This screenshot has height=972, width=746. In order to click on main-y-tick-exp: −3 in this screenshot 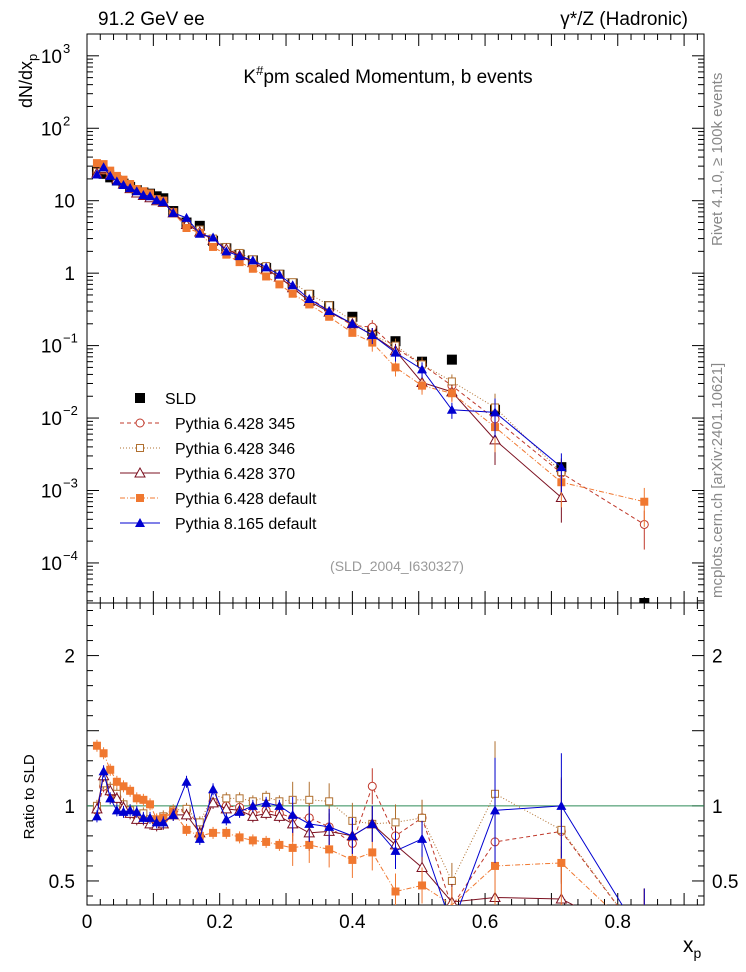, I will do `click(70, 482)`.